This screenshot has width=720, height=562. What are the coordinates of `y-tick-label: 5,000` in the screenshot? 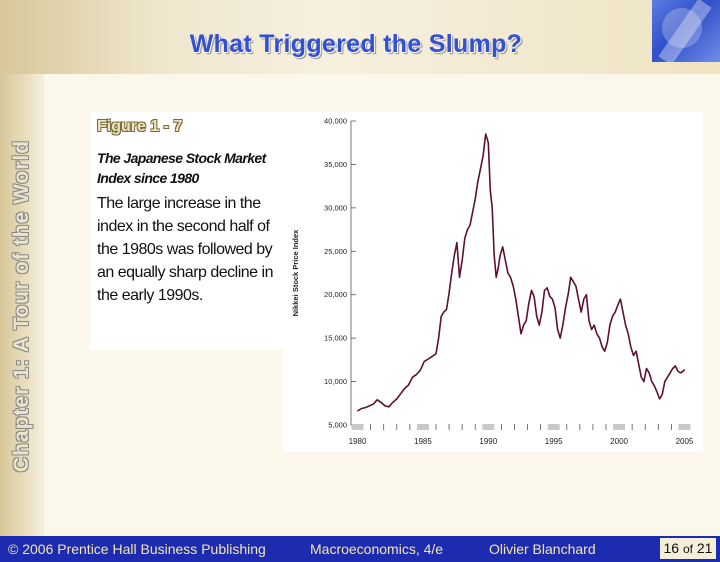 It's located at (337, 425).